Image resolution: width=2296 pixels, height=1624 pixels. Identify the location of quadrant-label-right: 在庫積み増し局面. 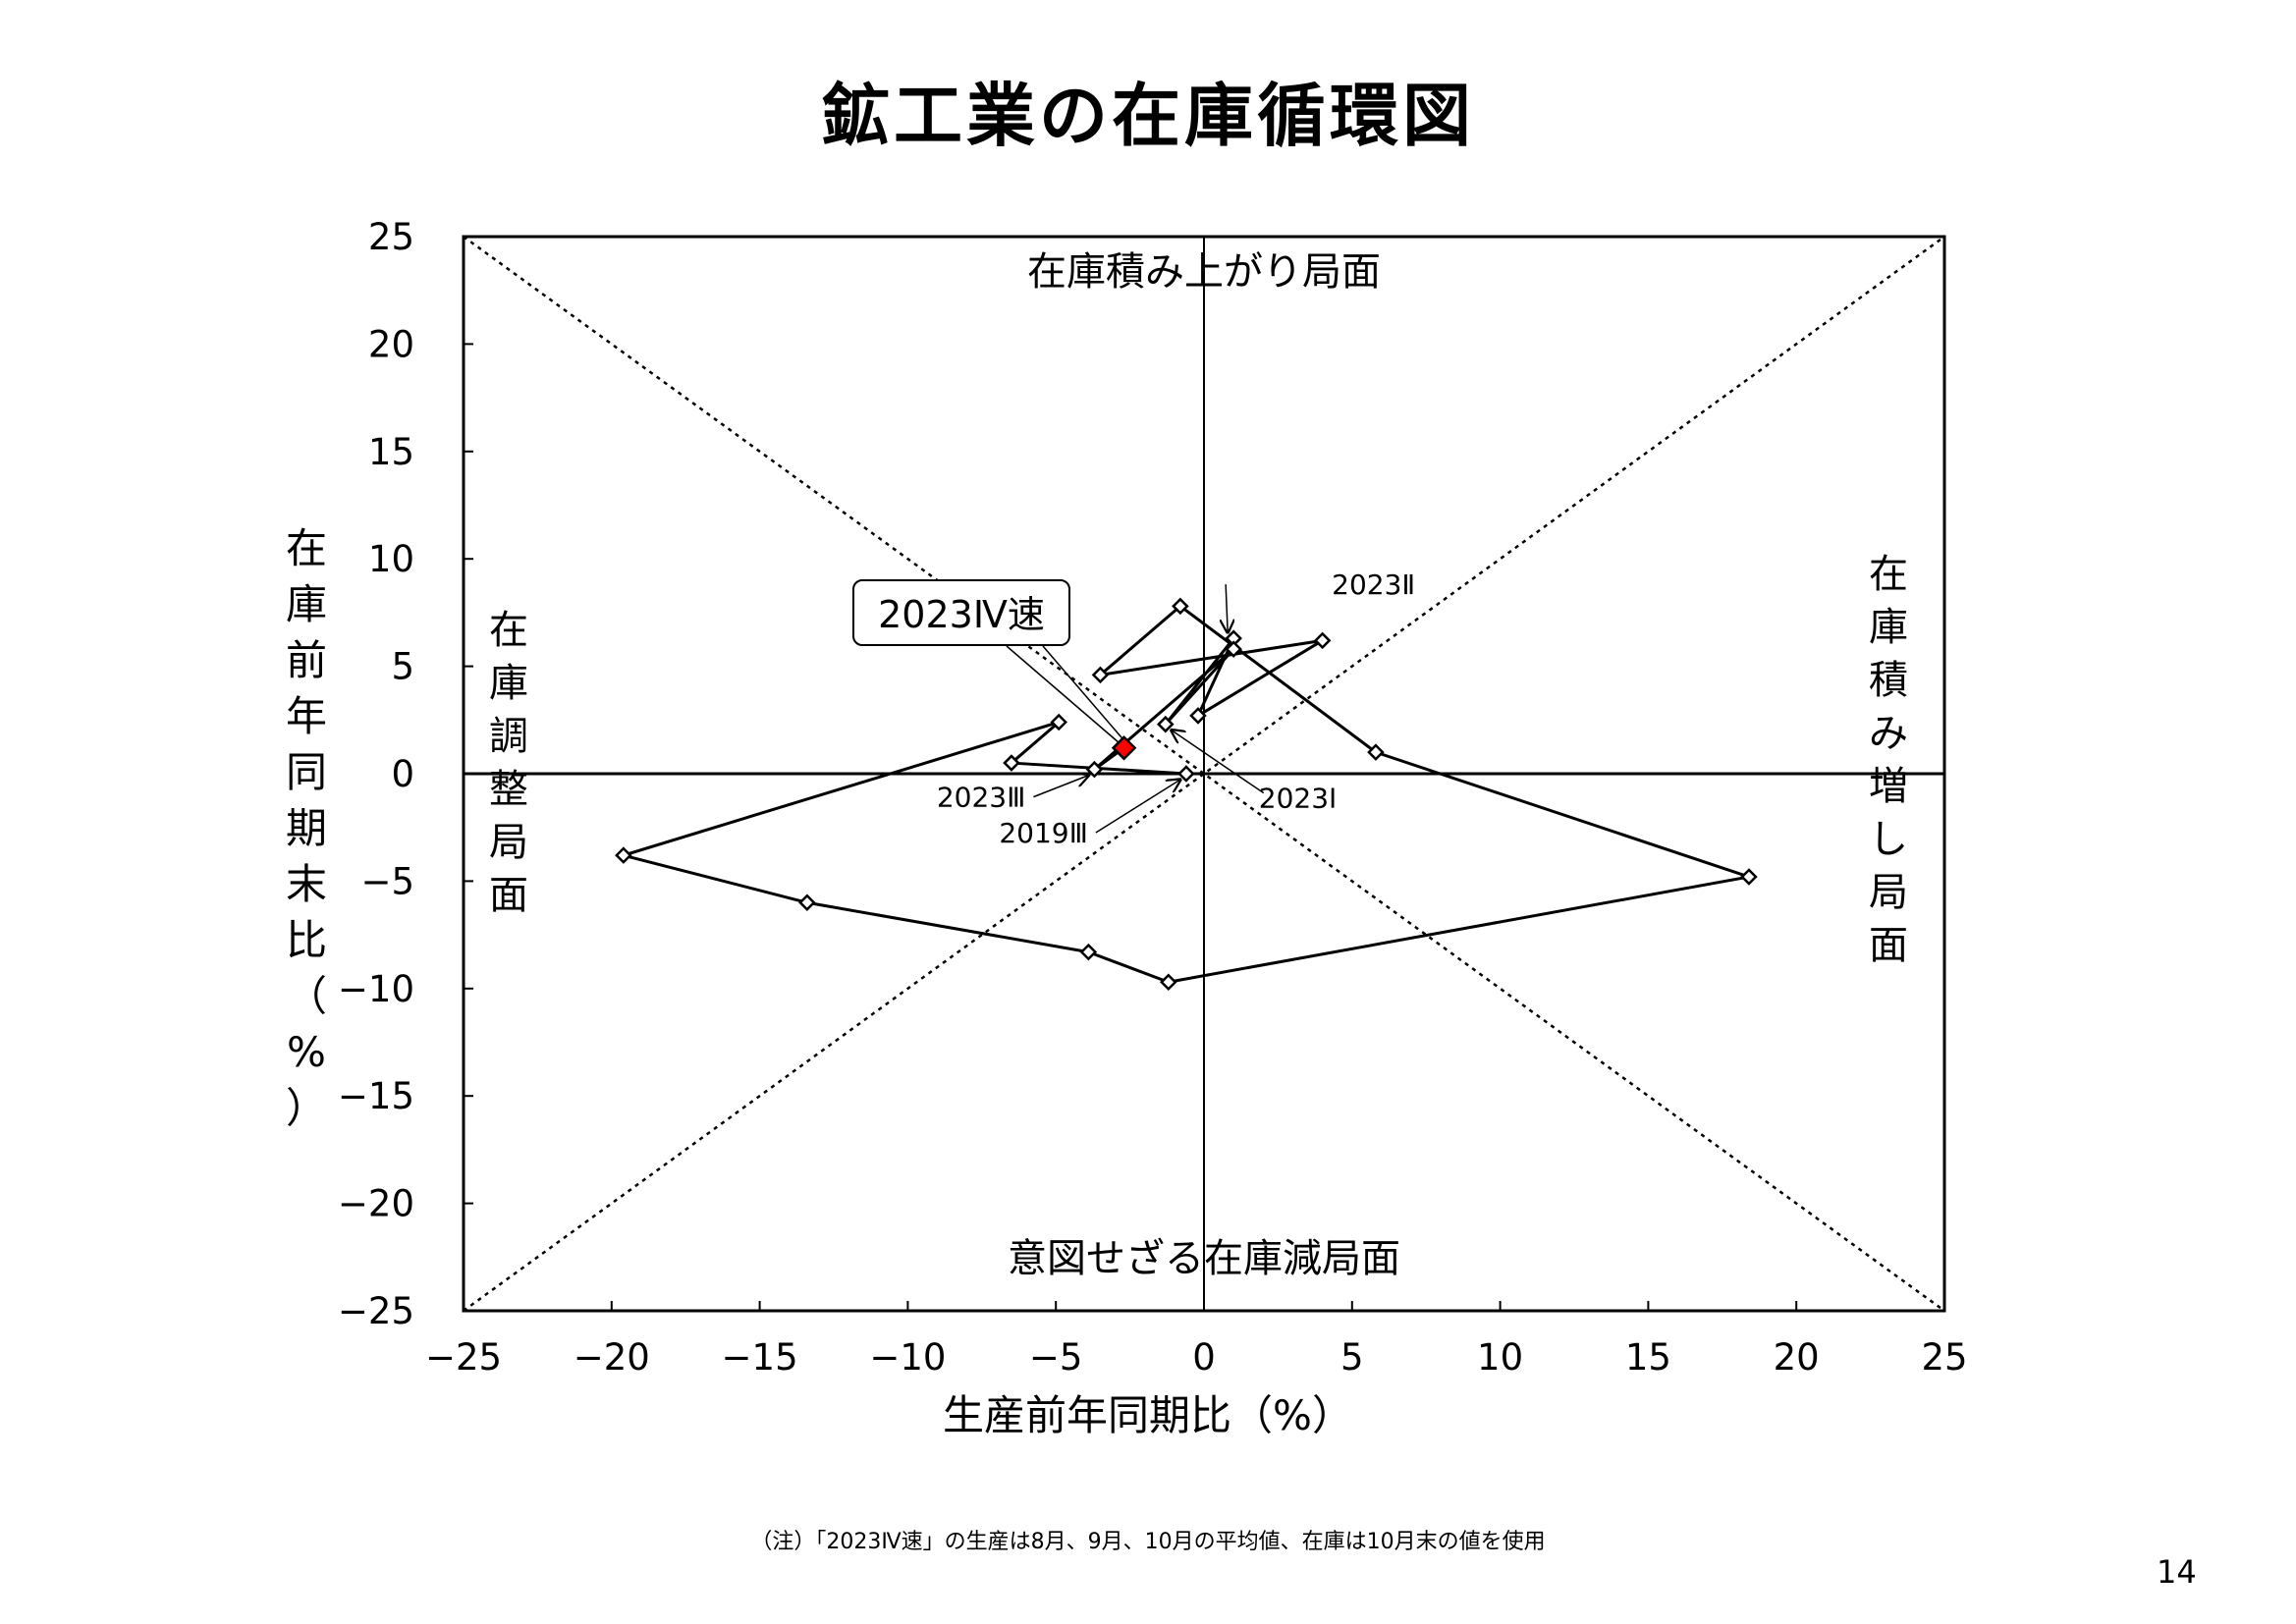
(1888, 760).